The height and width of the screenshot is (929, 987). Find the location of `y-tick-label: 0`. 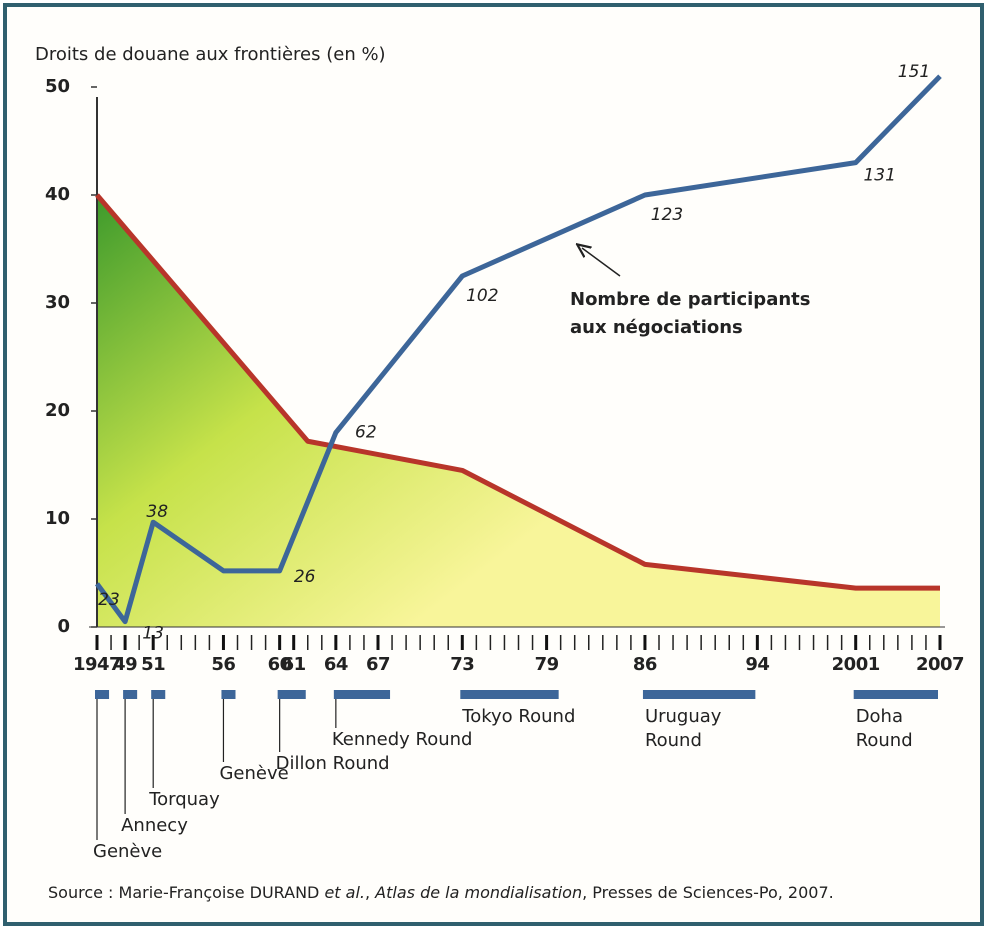

y-tick-label: 0 is located at coordinates (63, 626).